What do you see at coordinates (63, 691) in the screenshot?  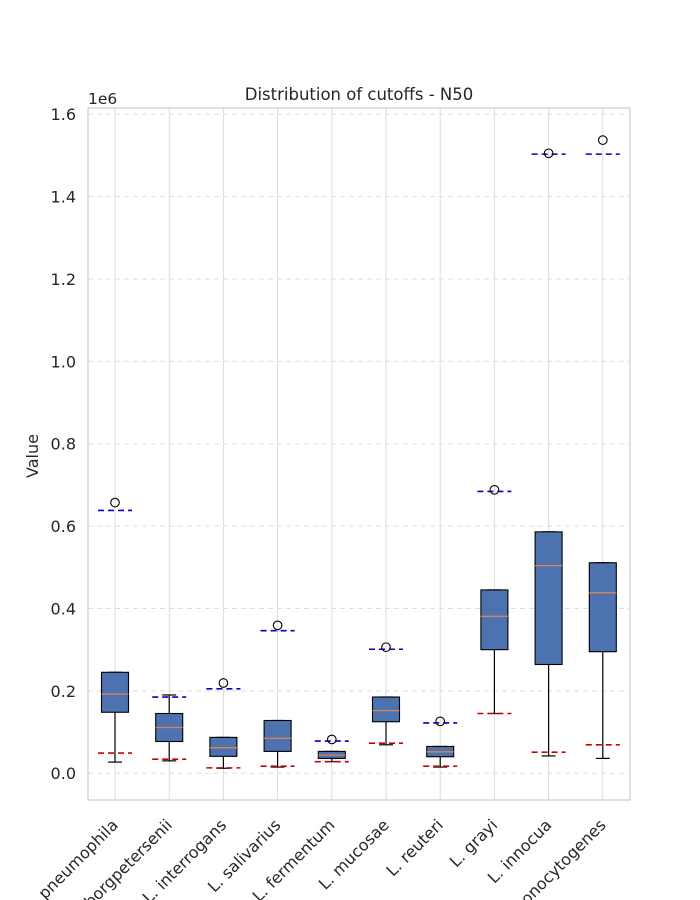 I see `y-tick-label: 0.2` at bounding box center [63, 691].